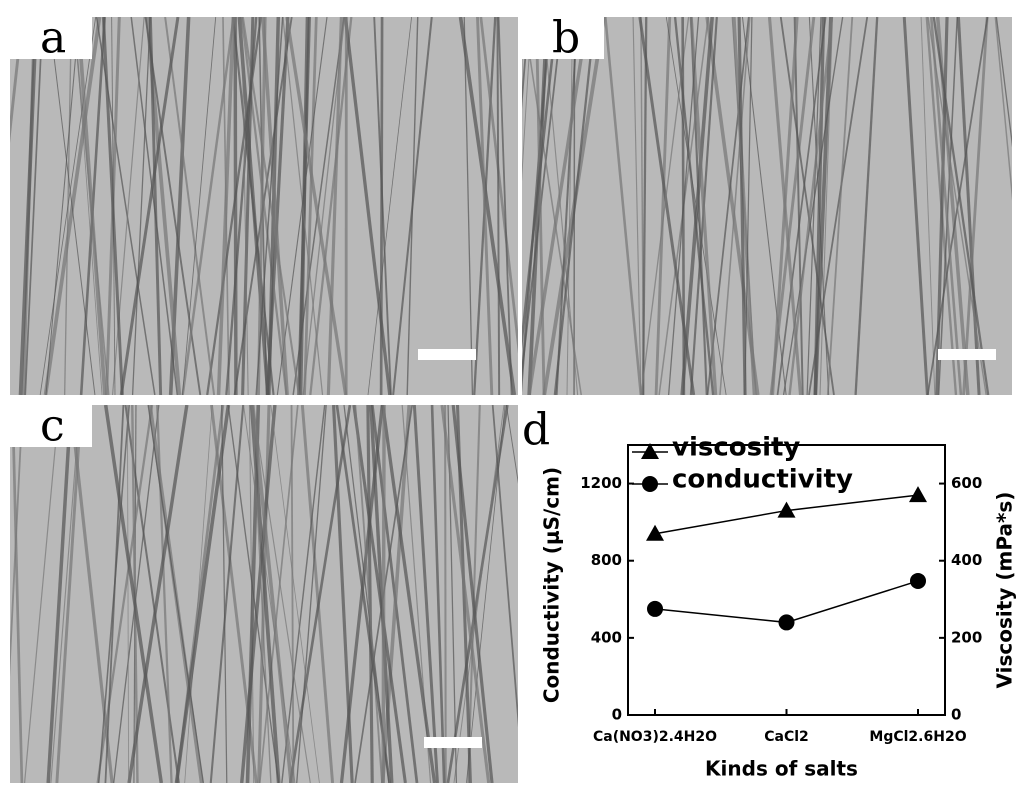 This screenshot has height=787, width=1019. Describe the element at coordinates (1005, 590) in the screenshot. I see `y2-axis-label: Viscosity (mPa*s)` at that location.